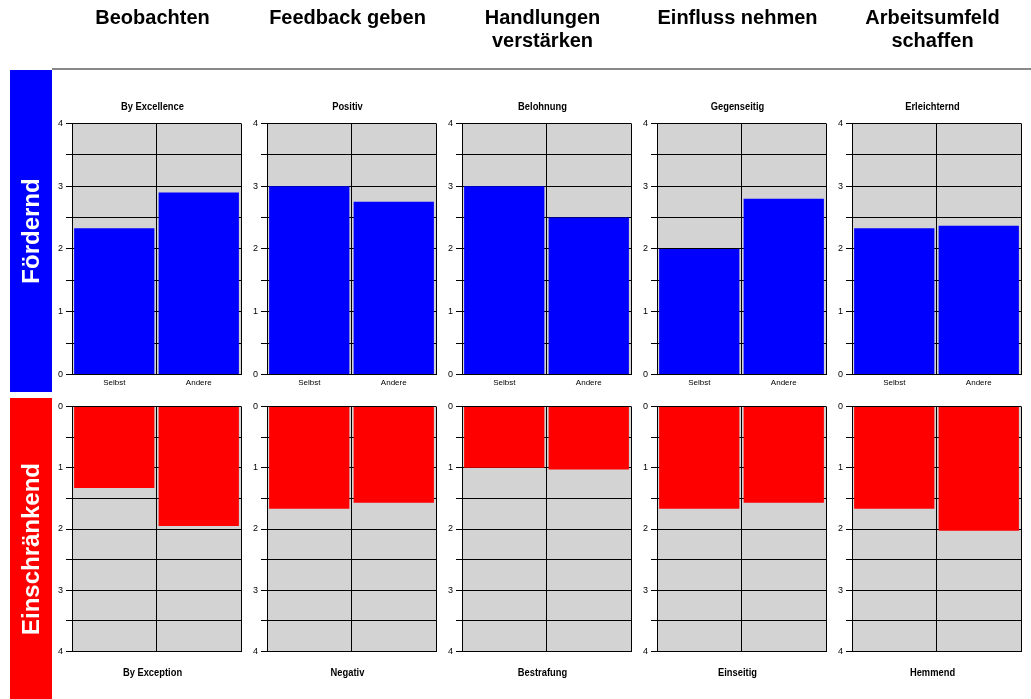  What do you see at coordinates (31, 231) in the screenshot?
I see `y-axis-title: Fördernd` at bounding box center [31, 231].